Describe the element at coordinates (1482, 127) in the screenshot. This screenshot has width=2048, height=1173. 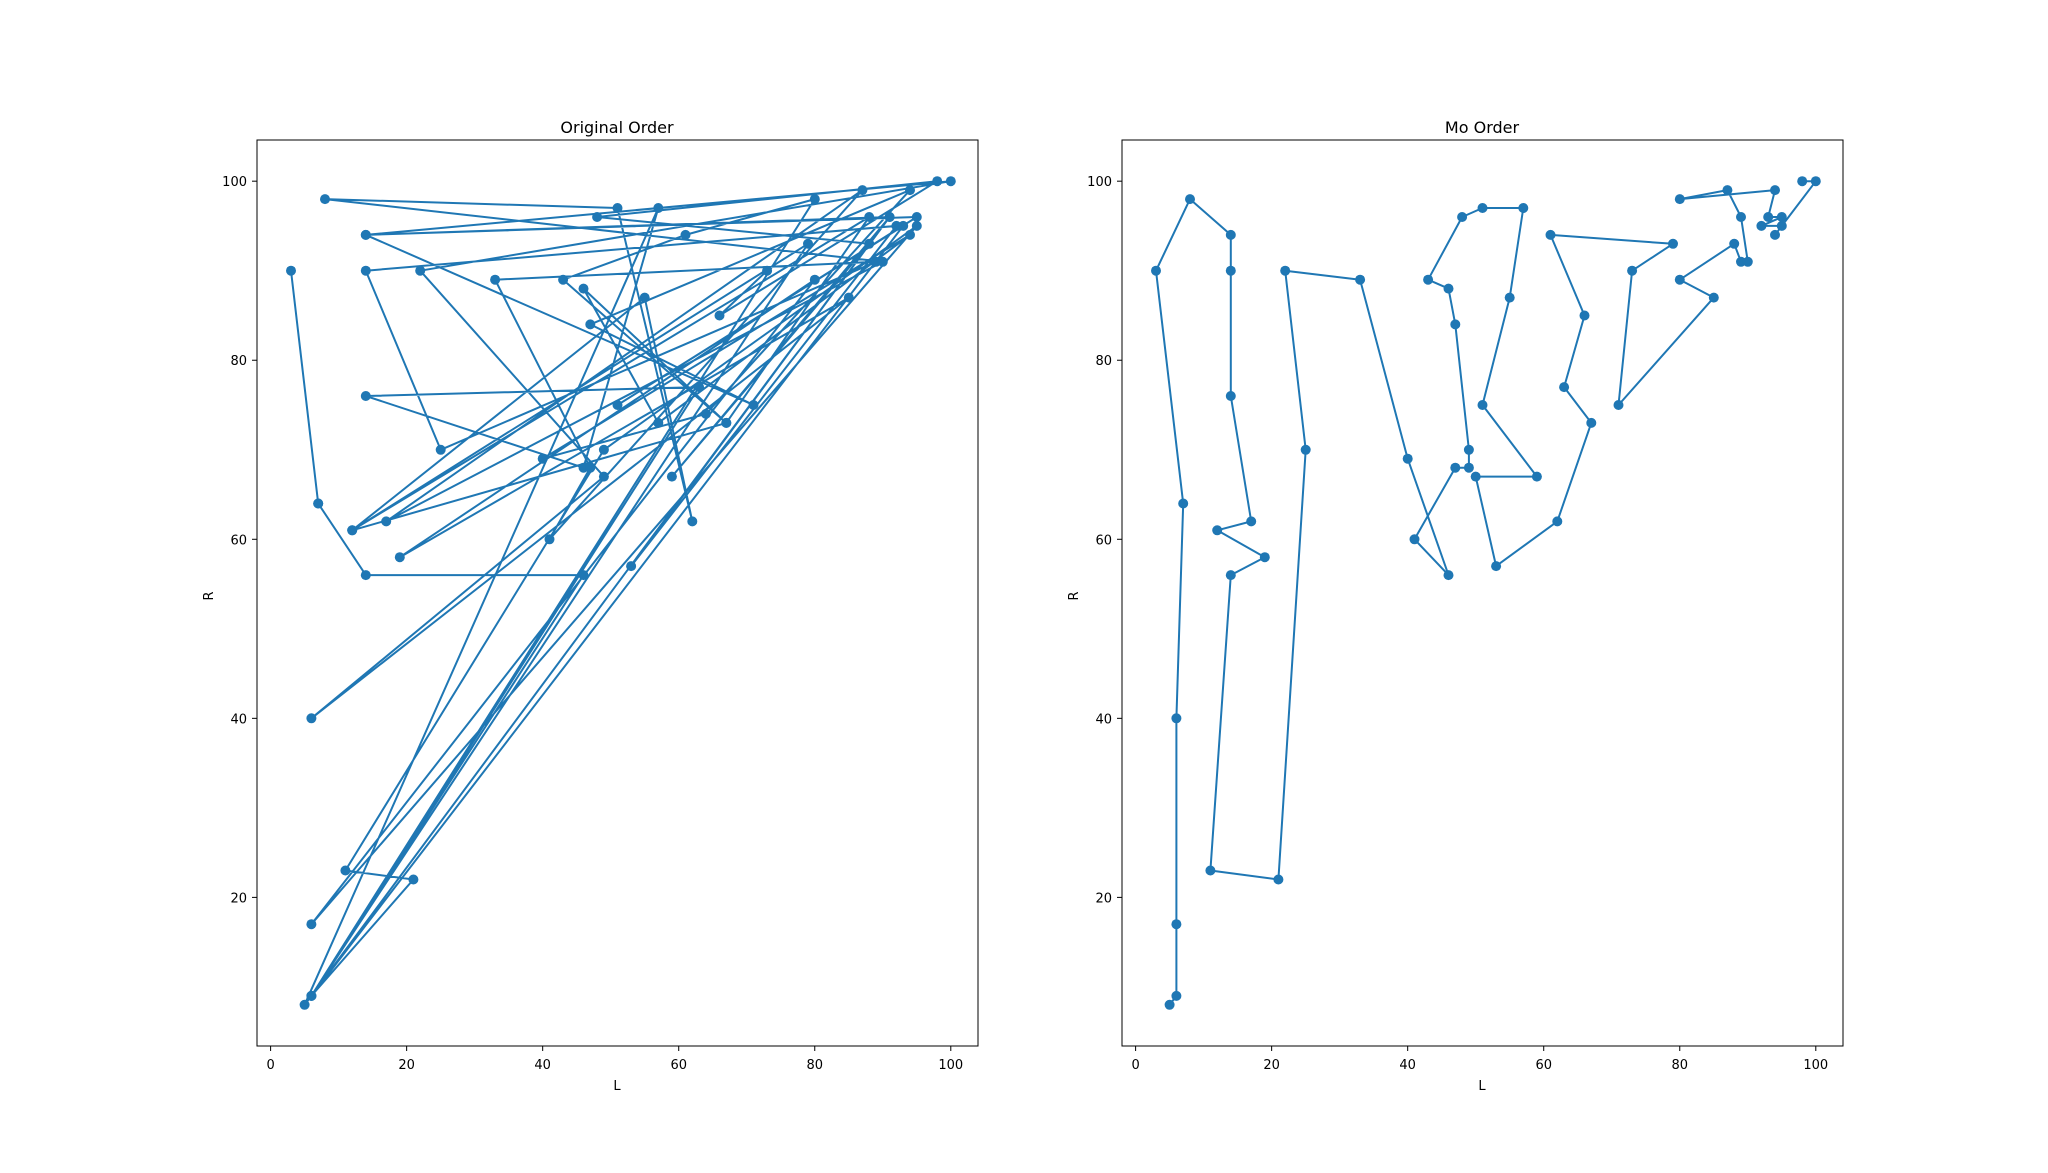
I see `chart-title: Mo Order` at that location.